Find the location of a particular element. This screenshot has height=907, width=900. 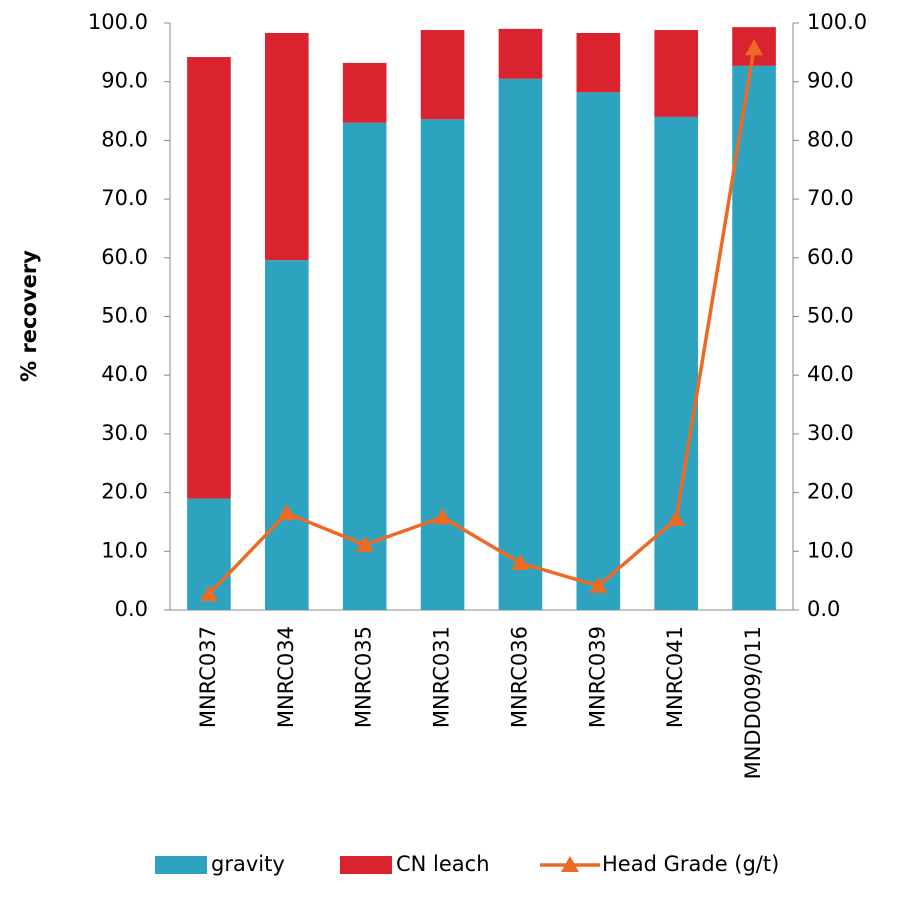

y-tick-label: 70.0 is located at coordinates (124, 198).